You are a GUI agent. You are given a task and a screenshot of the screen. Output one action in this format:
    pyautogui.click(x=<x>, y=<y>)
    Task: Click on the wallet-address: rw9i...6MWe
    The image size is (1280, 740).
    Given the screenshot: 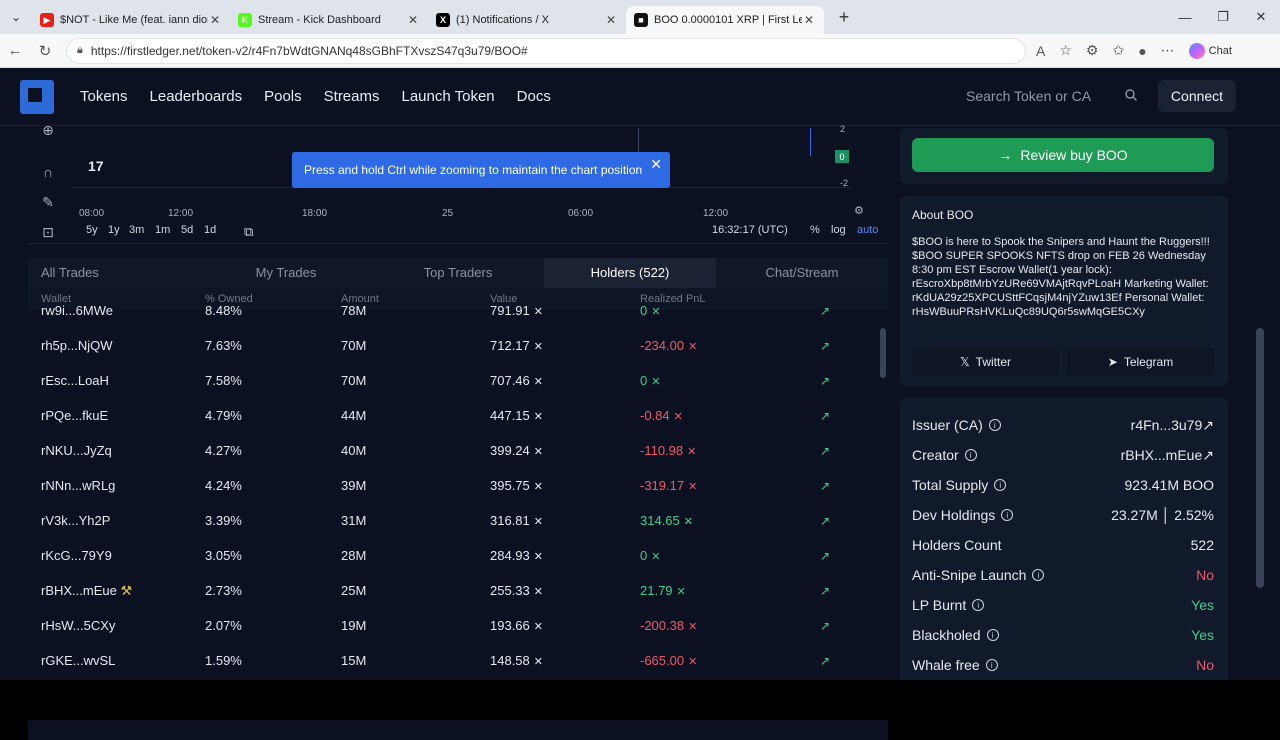 What is the action you would take?
    pyautogui.click(x=116, y=310)
    